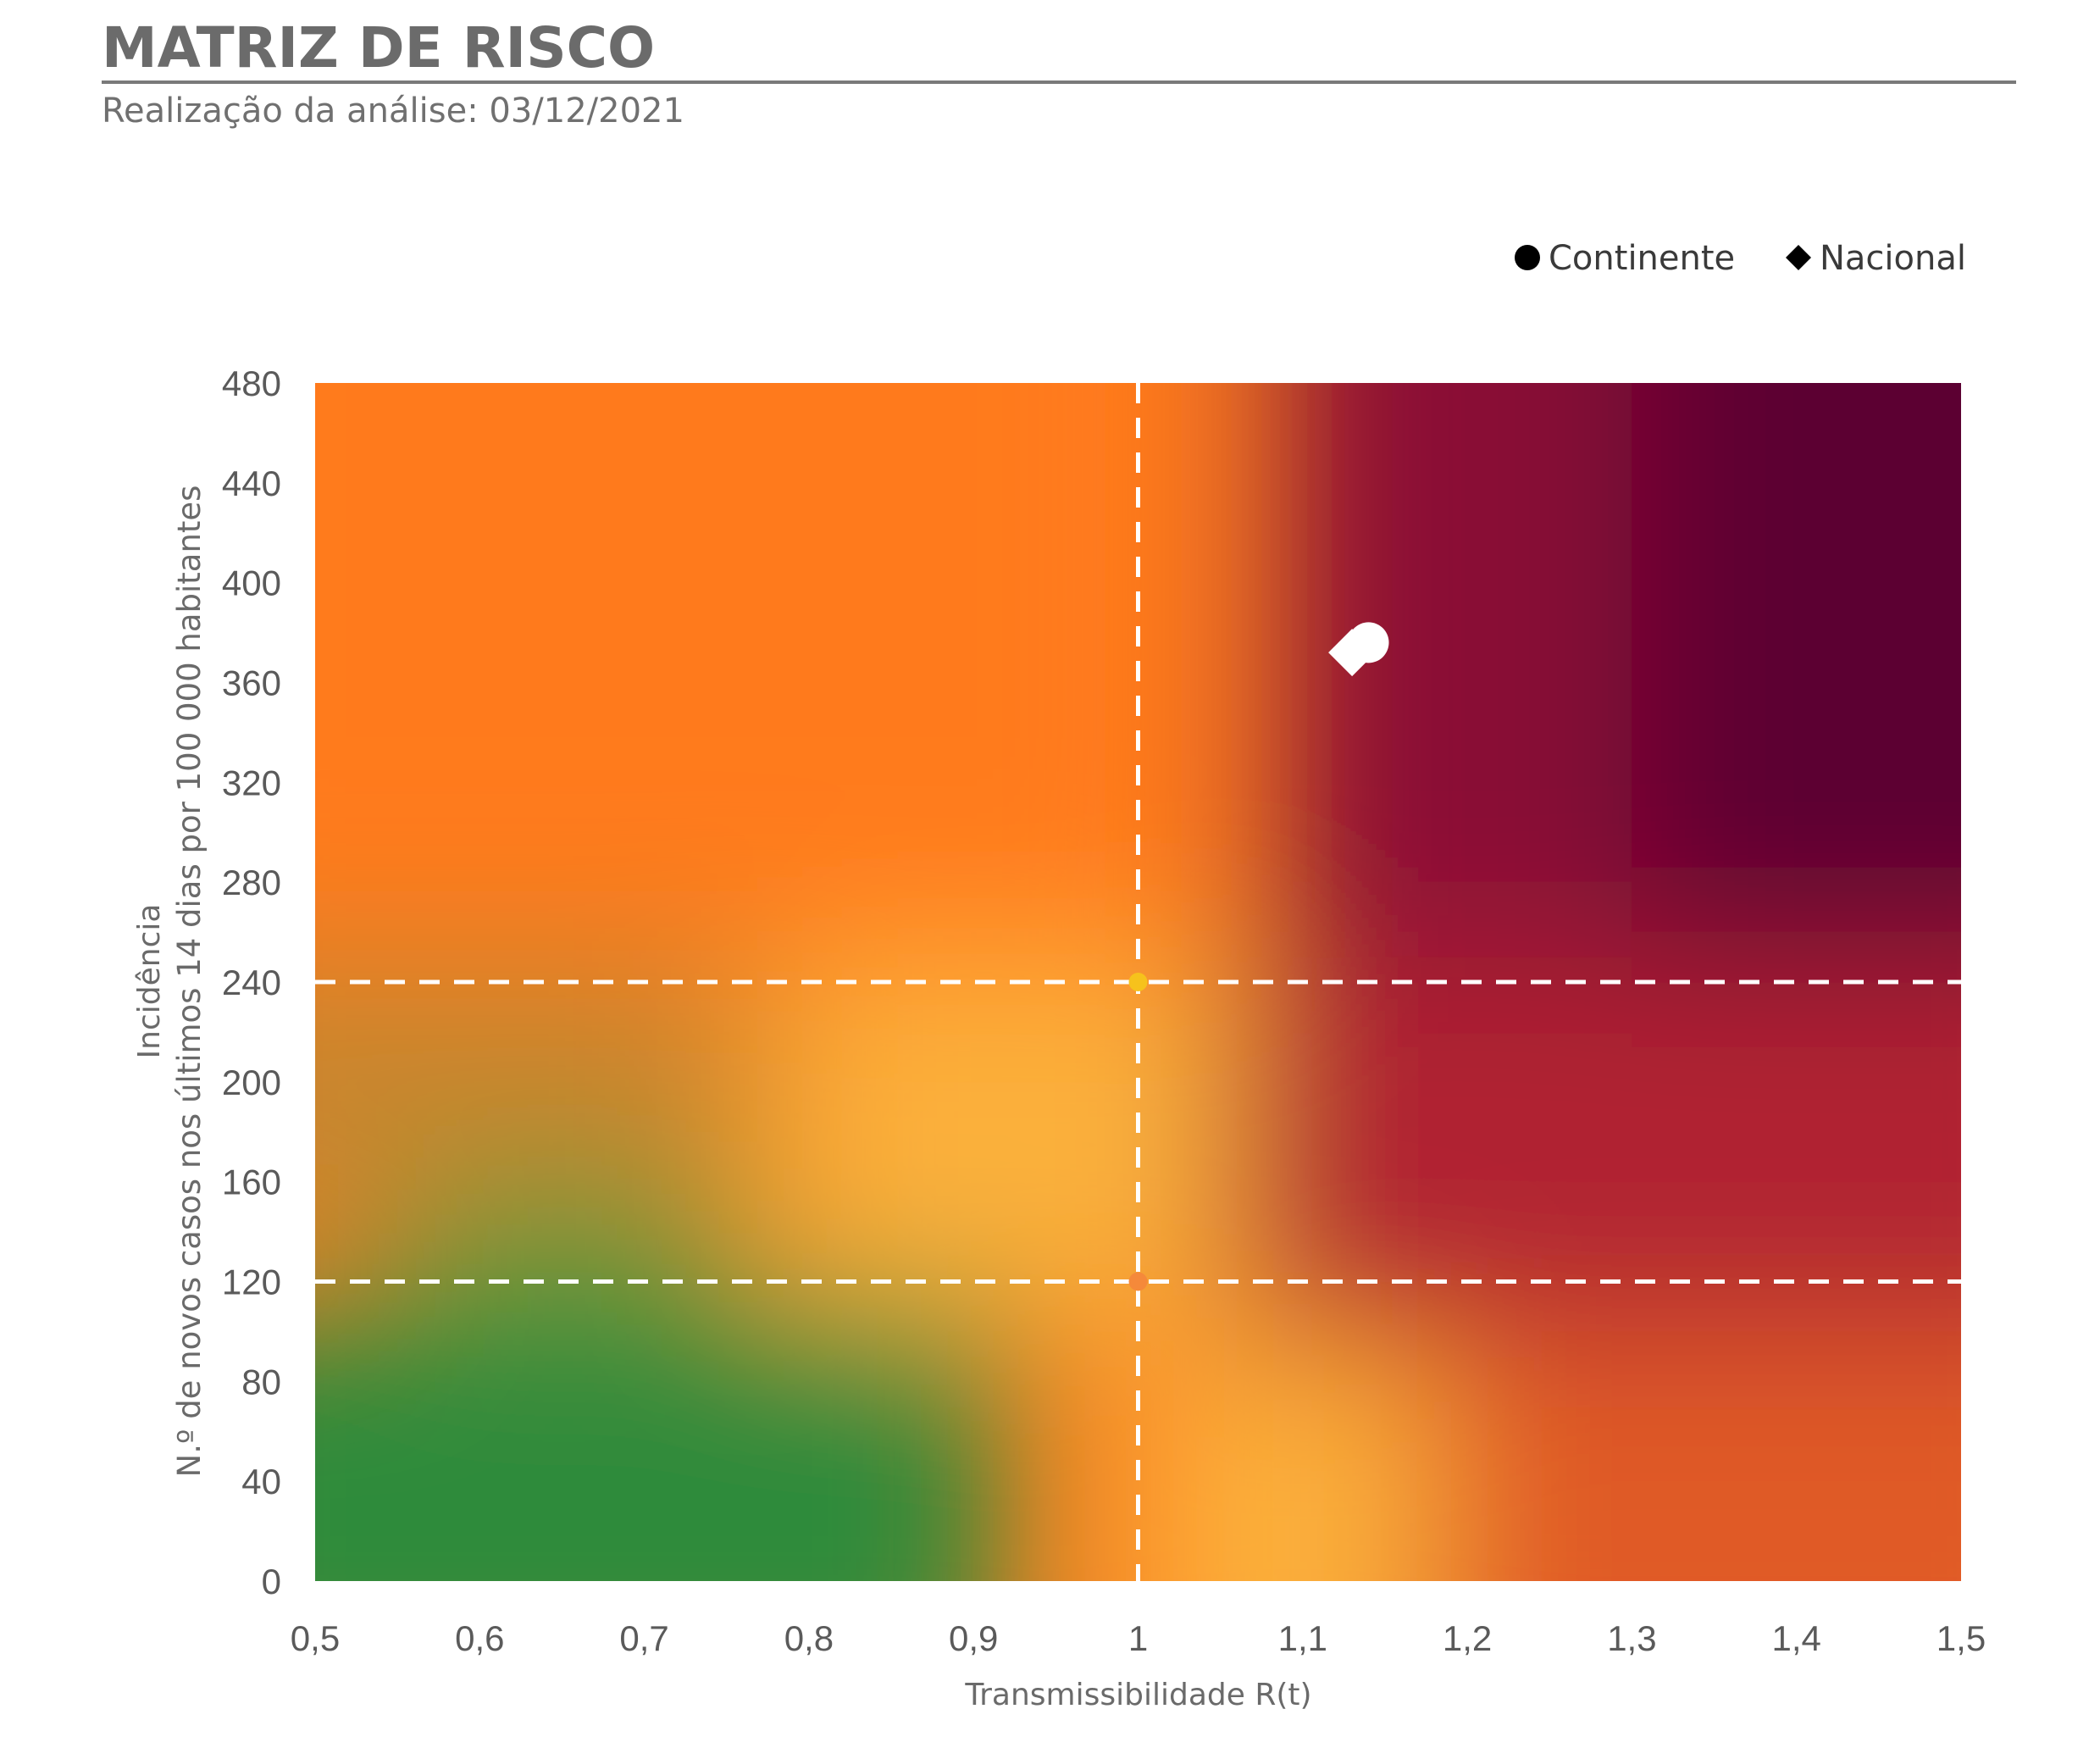 The height and width of the screenshot is (1759, 2100). What do you see at coordinates (251, 483) in the screenshot?
I see `y-tick-label: 440` at bounding box center [251, 483].